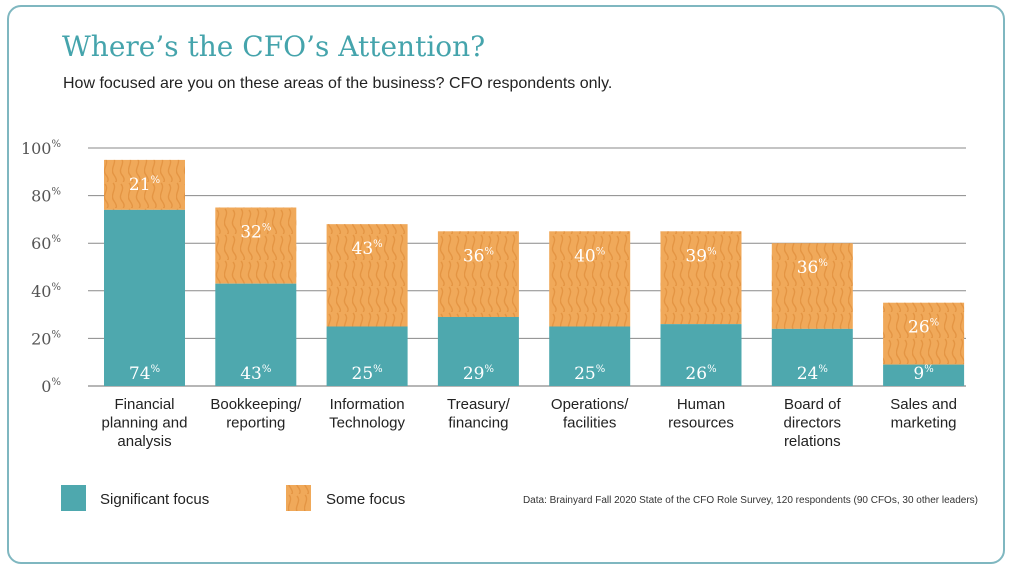  Describe the element at coordinates (255, 233) in the screenshot. I see `value-label-some: 32%` at that location.